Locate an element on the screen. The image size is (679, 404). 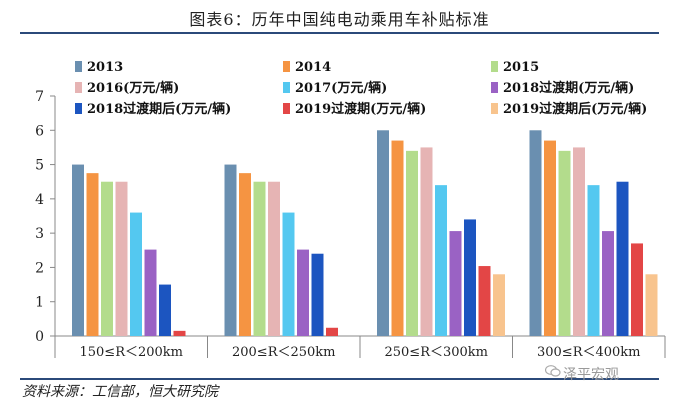
wechat-icon is located at coordinates (553, 371).